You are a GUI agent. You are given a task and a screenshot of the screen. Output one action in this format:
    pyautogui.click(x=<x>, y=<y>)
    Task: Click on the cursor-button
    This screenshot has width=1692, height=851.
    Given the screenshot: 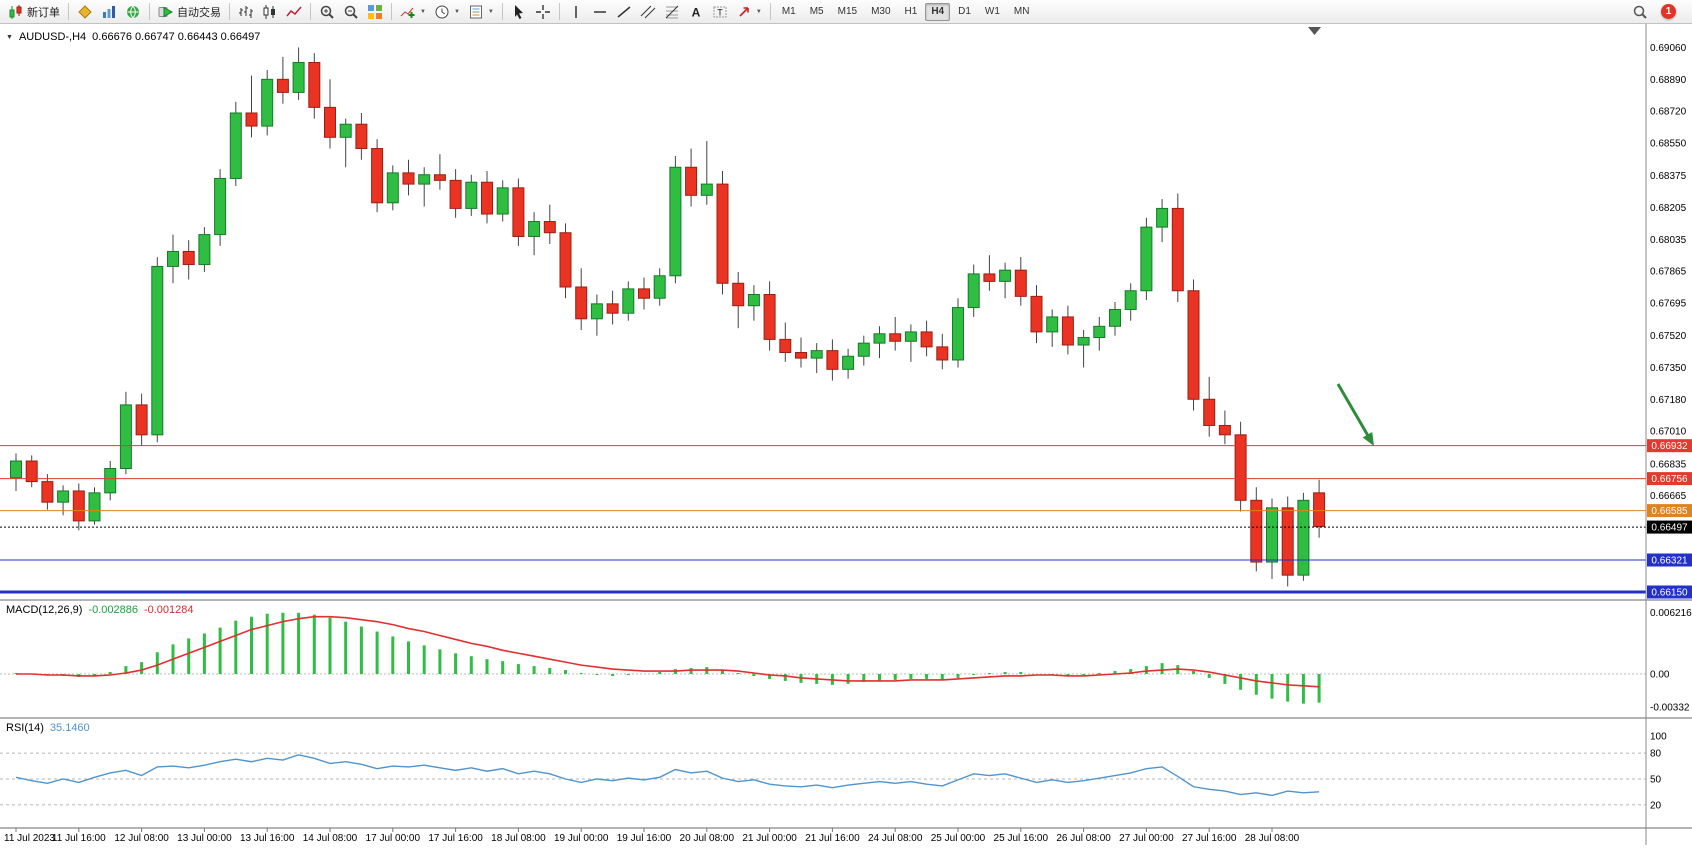 What is the action you would take?
    pyautogui.click(x=519, y=12)
    